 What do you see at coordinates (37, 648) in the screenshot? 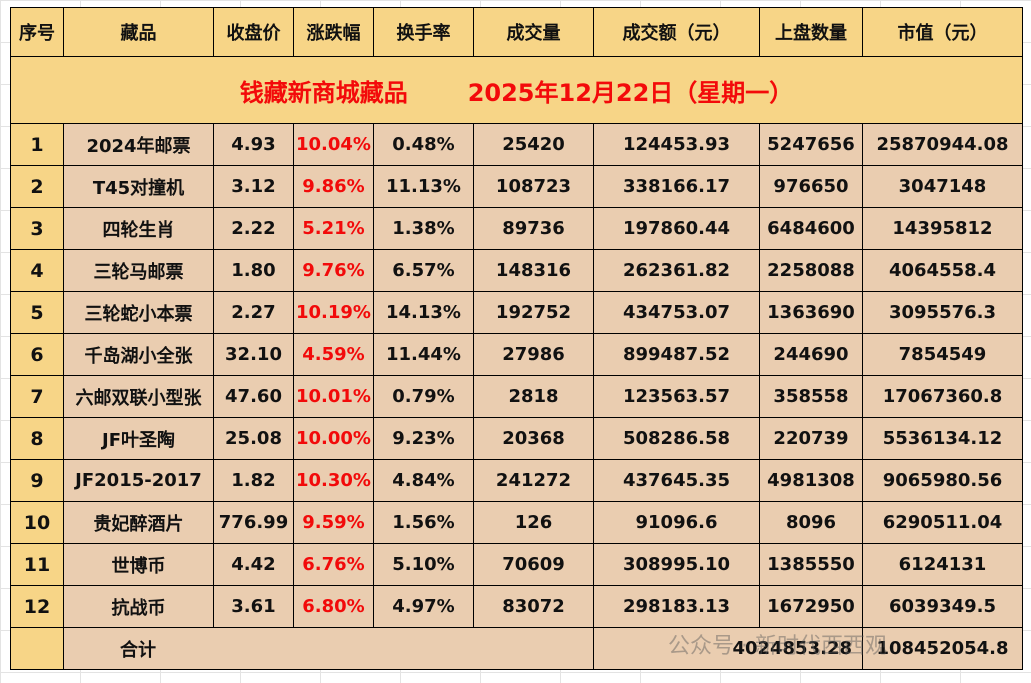
I see `total-index-cell` at bounding box center [37, 648].